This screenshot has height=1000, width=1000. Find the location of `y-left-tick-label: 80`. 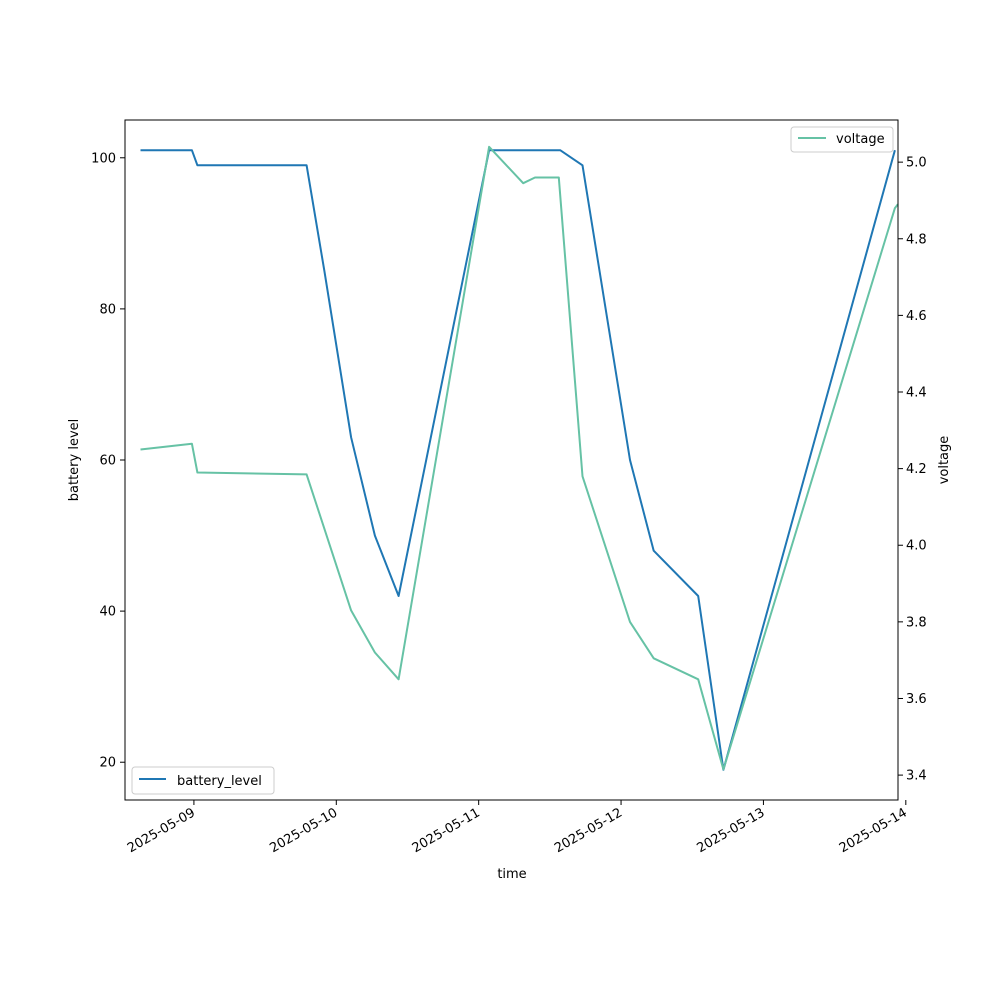

y-left-tick-label: 80 is located at coordinates (107, 309).